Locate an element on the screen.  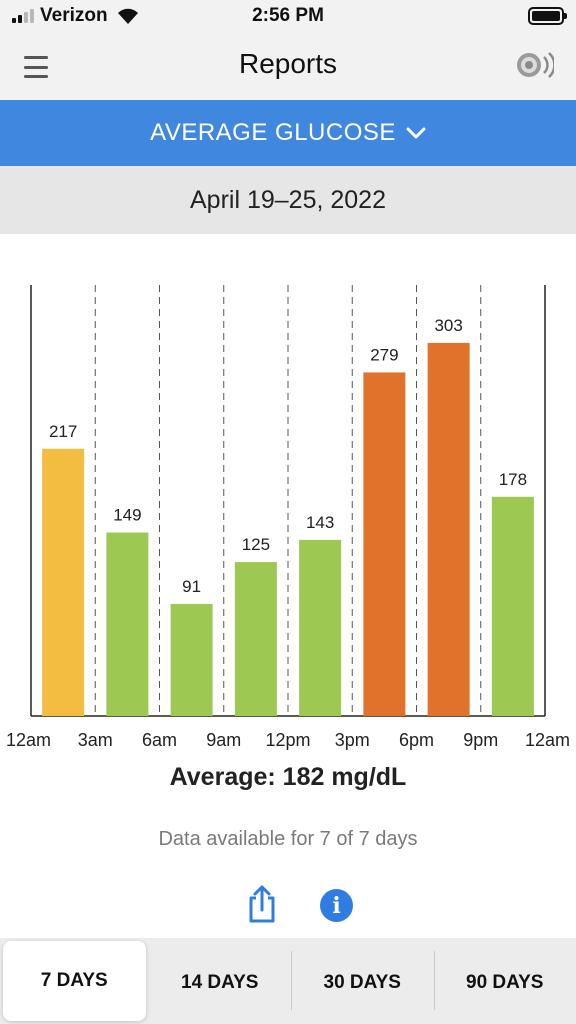
report-type-dropdown: AVERAGE GLUCOSE is located at coordinates (288, 133).